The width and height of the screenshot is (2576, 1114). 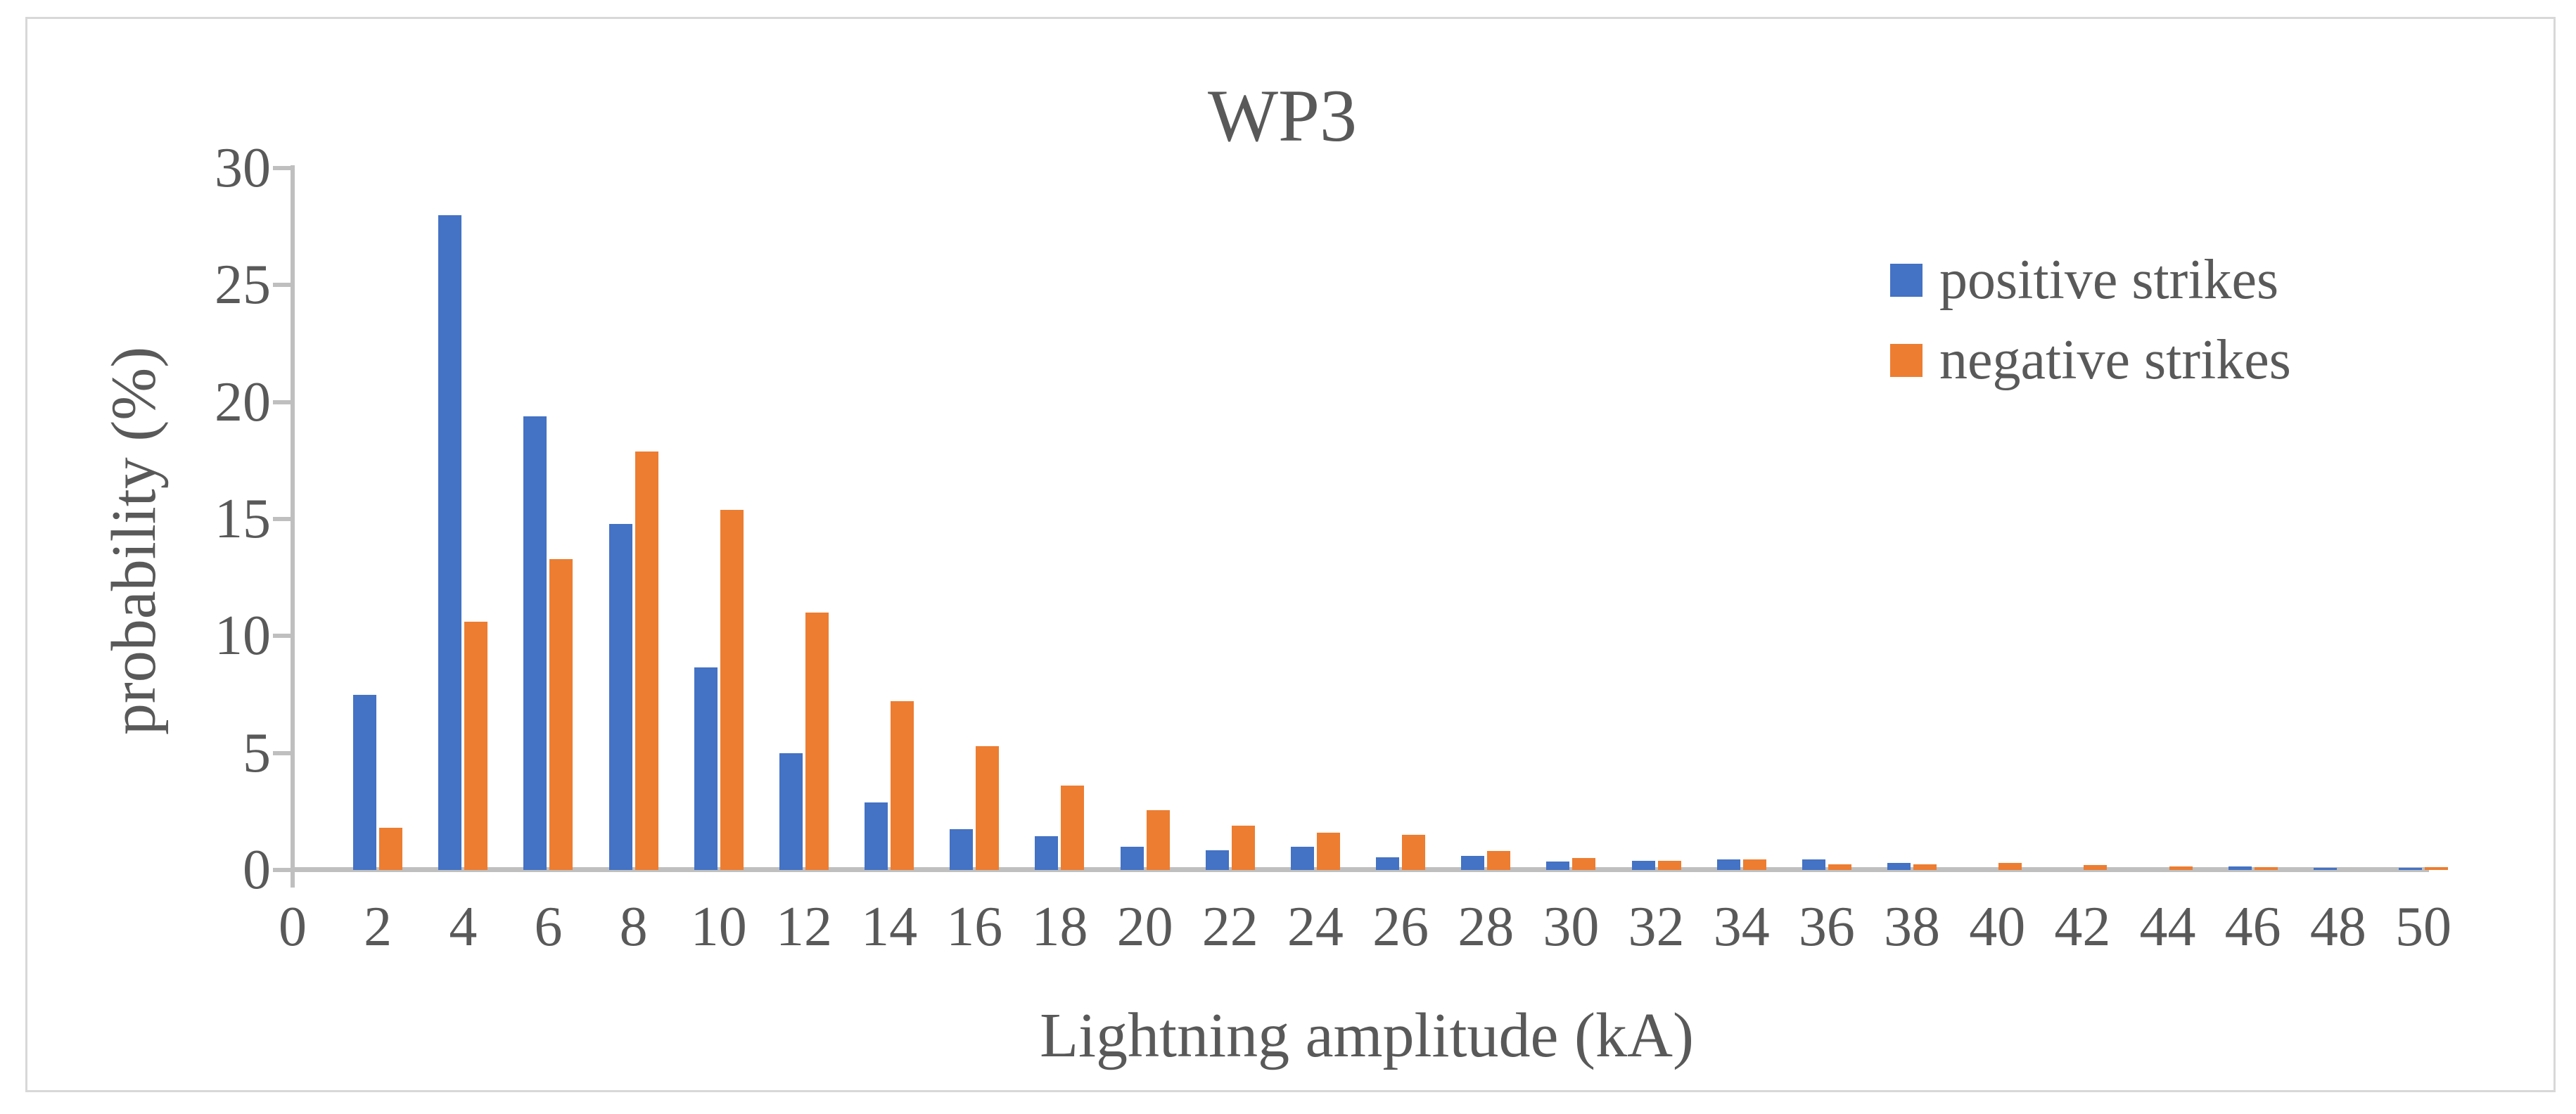 What do you see at coordinates (243, 636) in the screenshot?
I see `y-tick-label: 10` at bounding box center [243, 636].